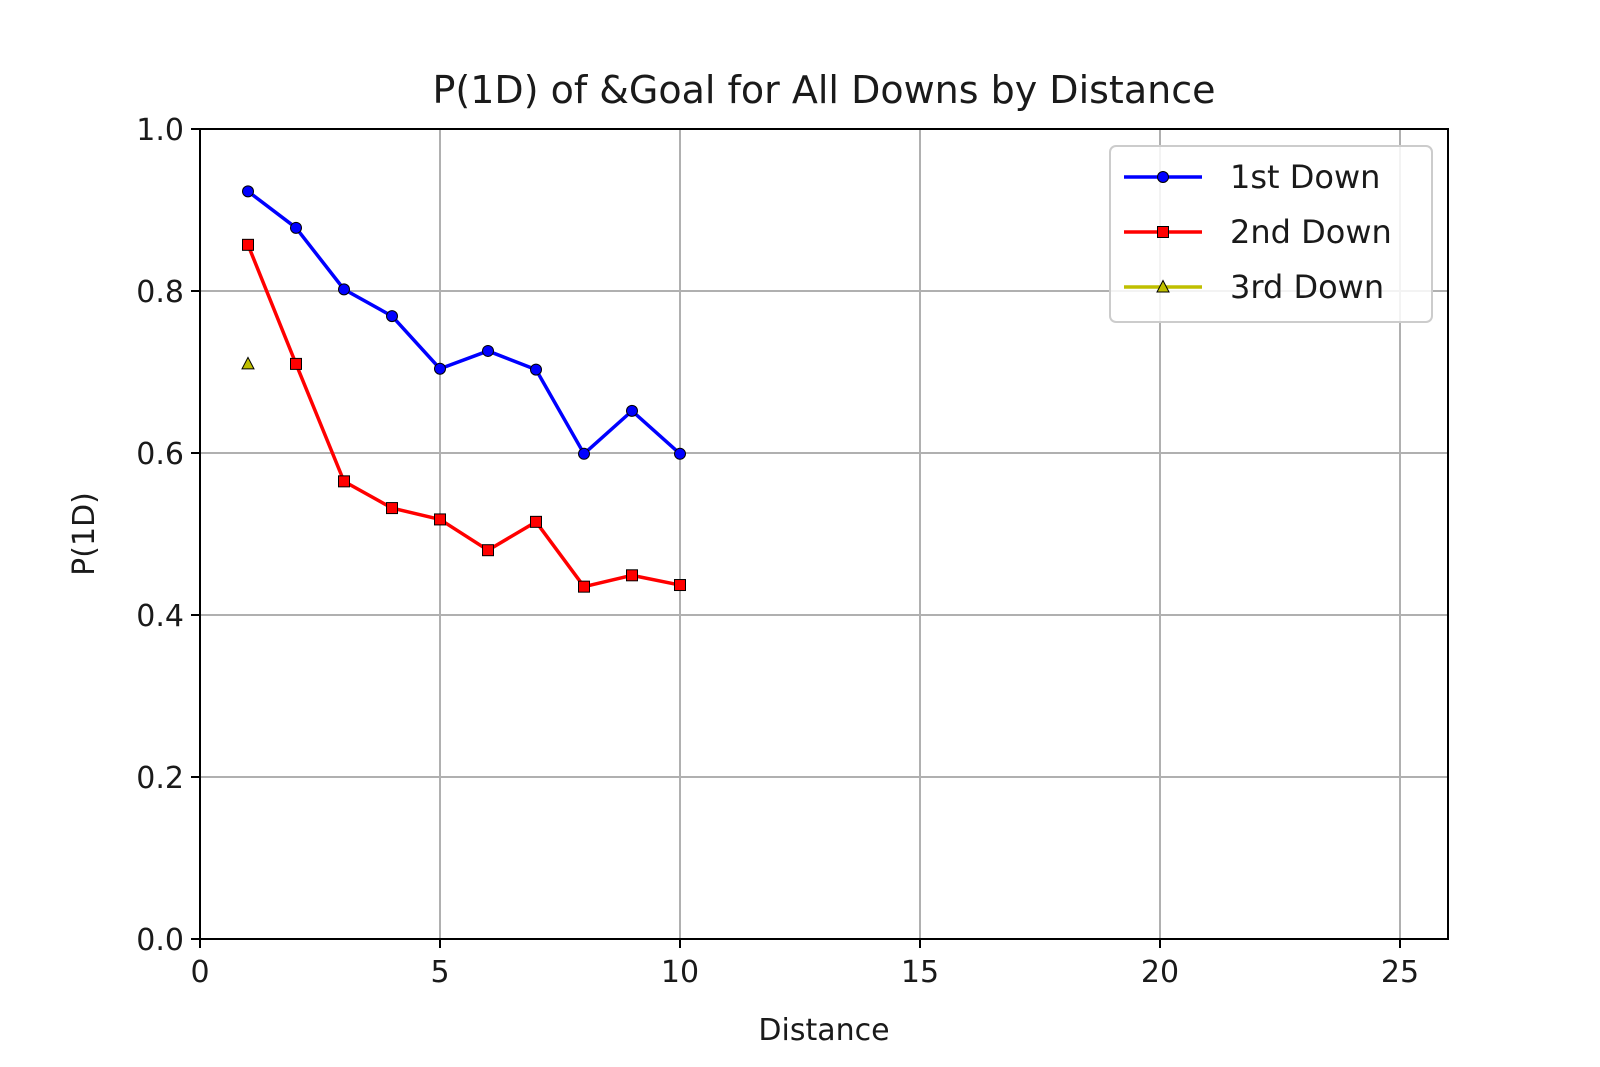  I want to click on y-tick-label: 0.4, so click(160, 616).